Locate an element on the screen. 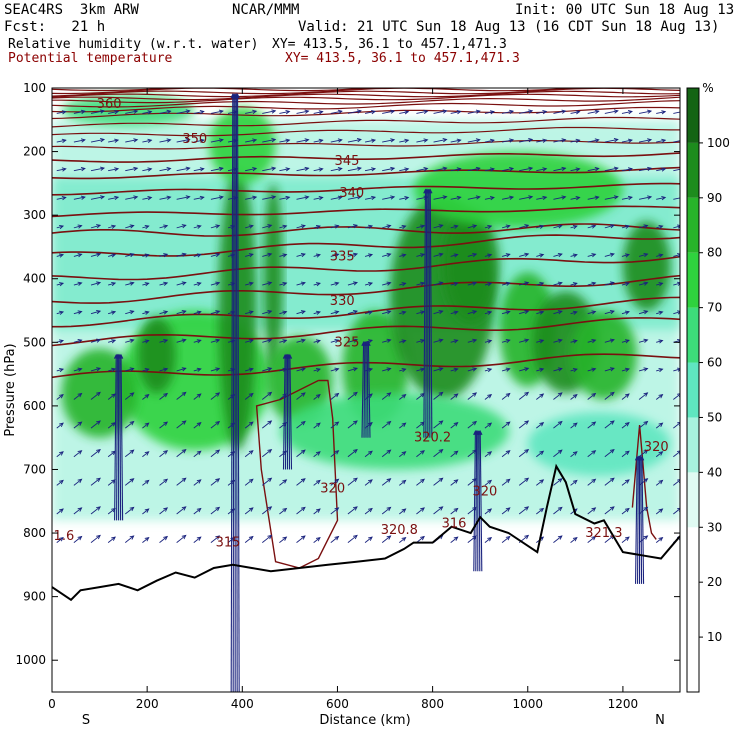 The width and height of the screenshot is (740, 740). colorbar-tick-label: 20 is located at coordinates (714, 582).